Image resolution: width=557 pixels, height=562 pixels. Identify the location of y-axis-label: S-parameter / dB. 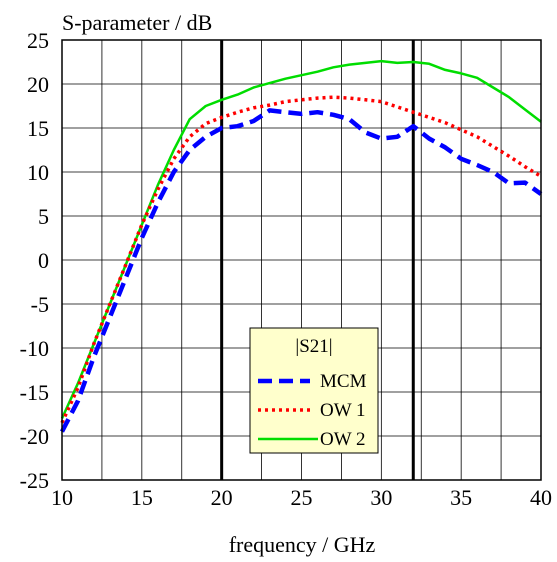
(137, 22).